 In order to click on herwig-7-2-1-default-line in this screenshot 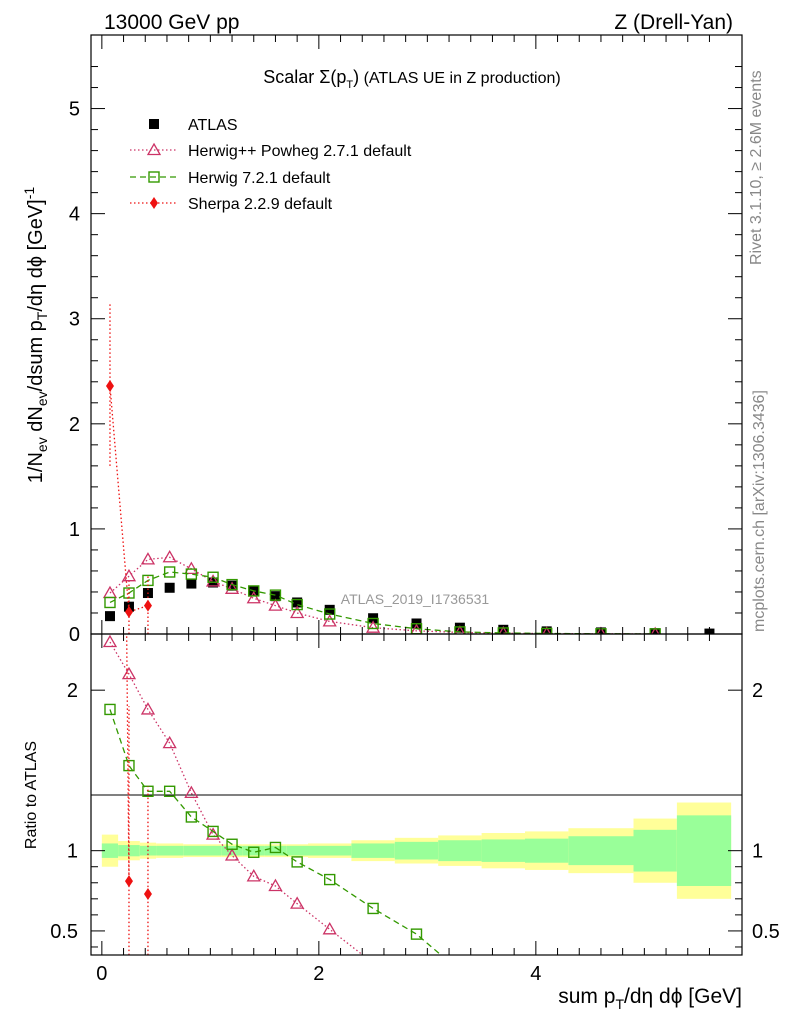, I will do `click(382, 602)`.